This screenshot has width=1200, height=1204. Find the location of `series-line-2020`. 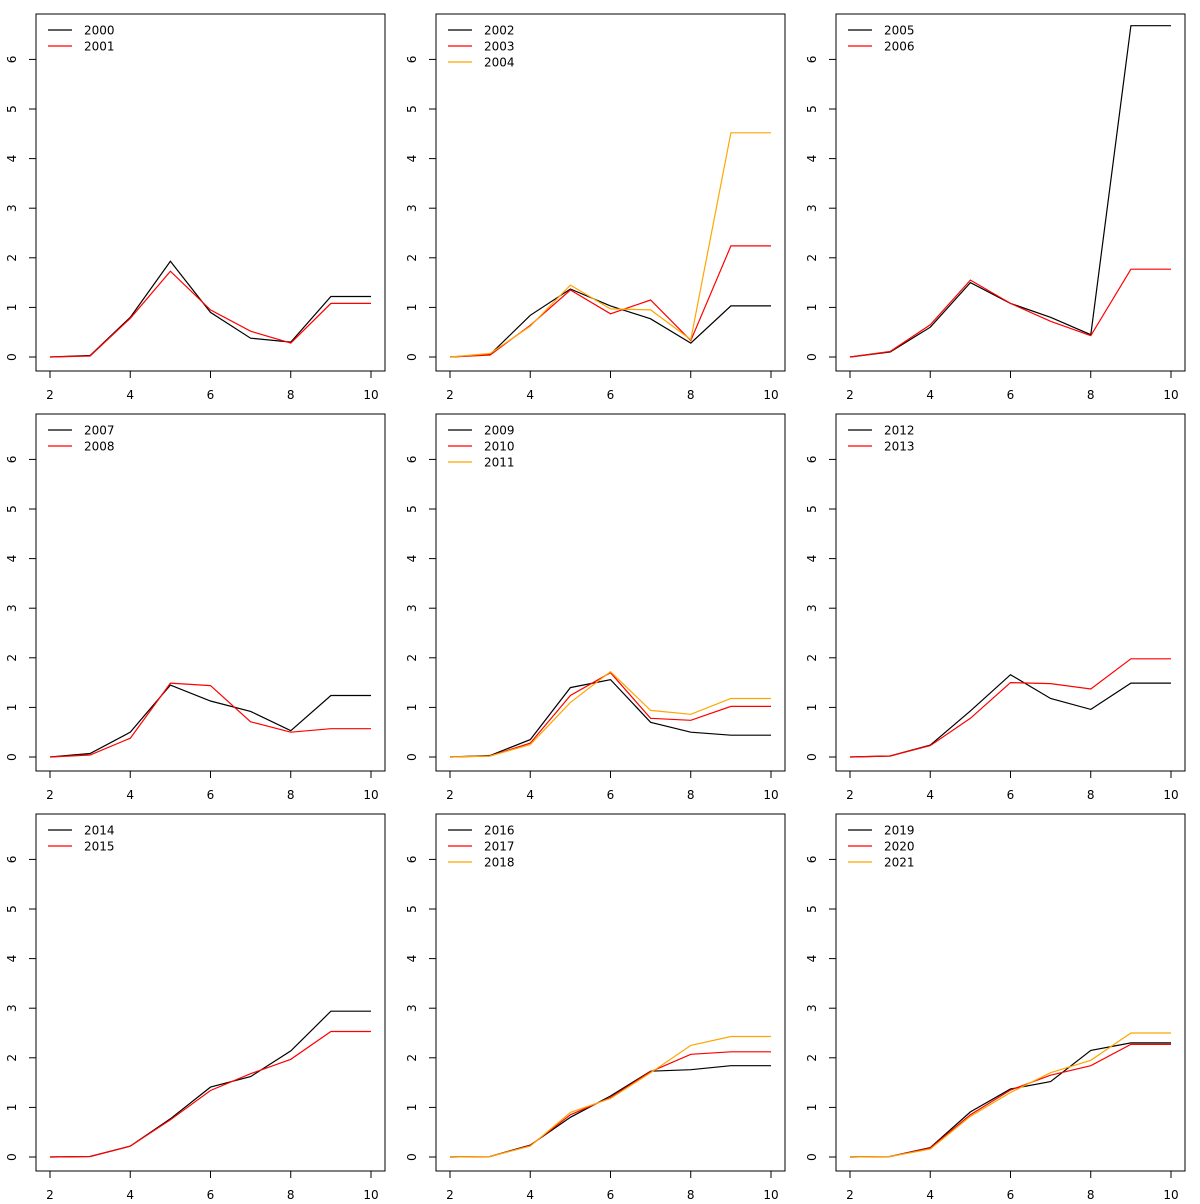

series-line-2020 is located at coordinates (1010, 1100).